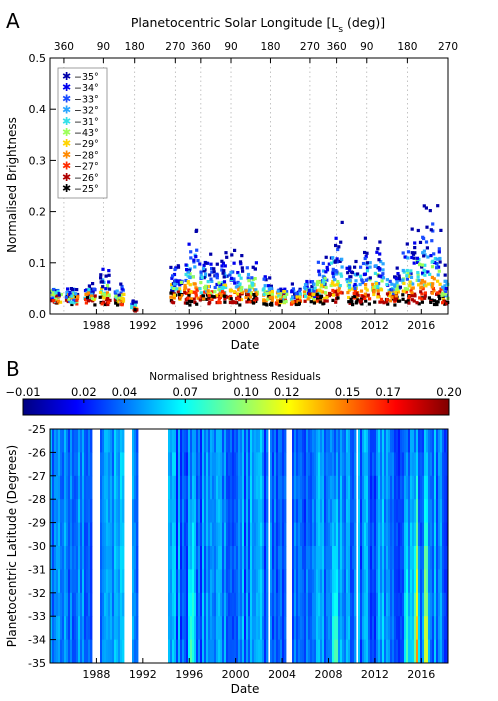 The image size is (498, 701). Describe the element at coordinates (421, 674) in the screenshot. I see `b-x-tick-label: 2016` at that location.